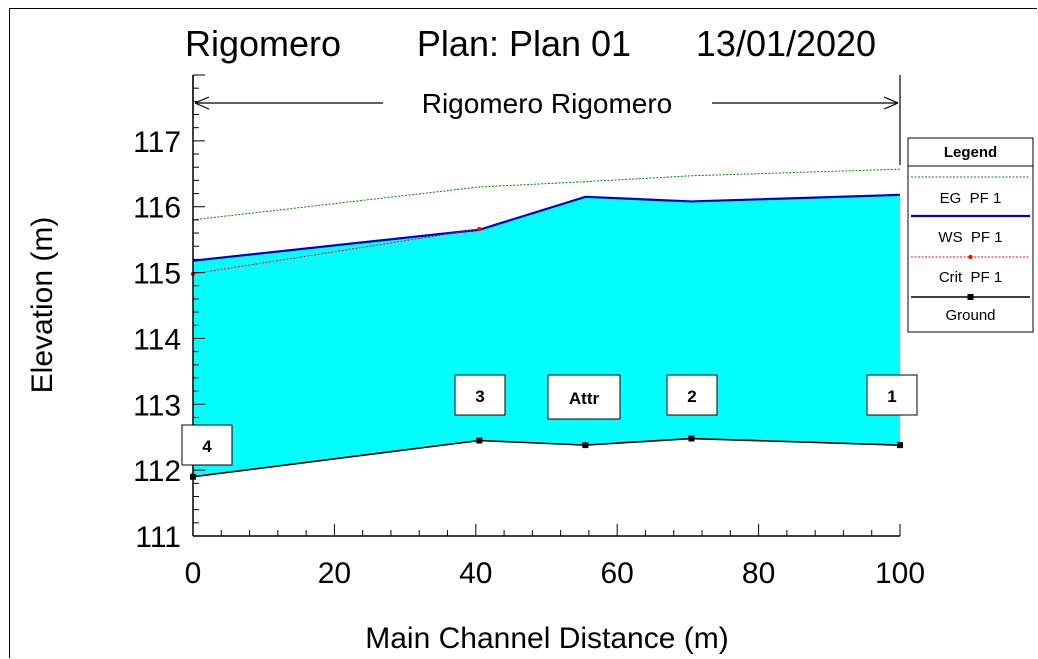 The width and height of the screenshot is (1038, 659). Describe the element at coordinates (193, 573) in the screenshot. I see `x-tick-label: 0` at that location.